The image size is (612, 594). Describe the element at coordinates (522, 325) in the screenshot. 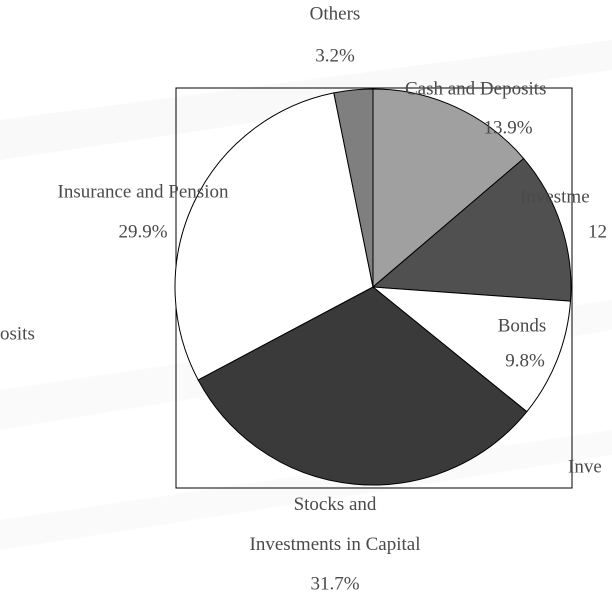

I see `slice-label: Bonds` at that location.